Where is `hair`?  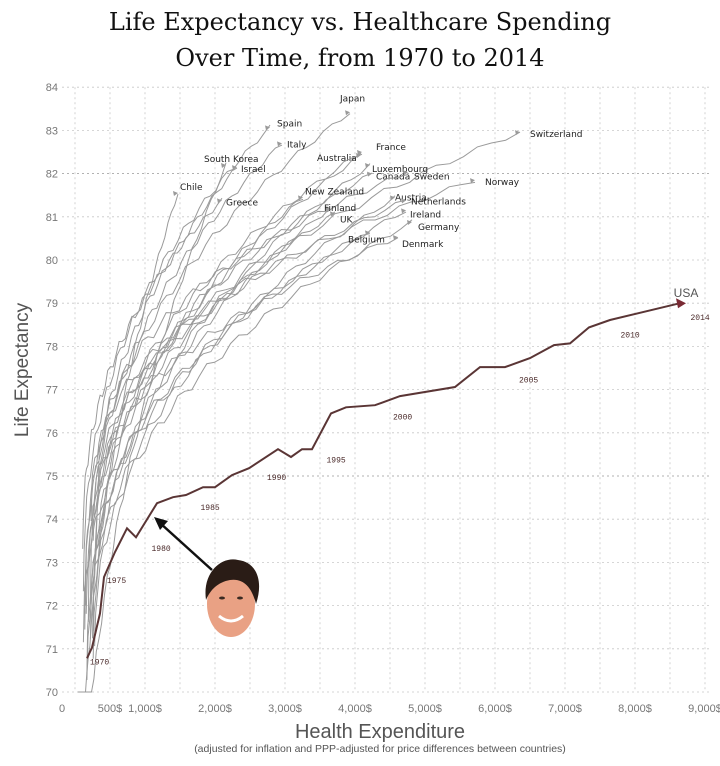
hair is located at coordinates (232, 581).